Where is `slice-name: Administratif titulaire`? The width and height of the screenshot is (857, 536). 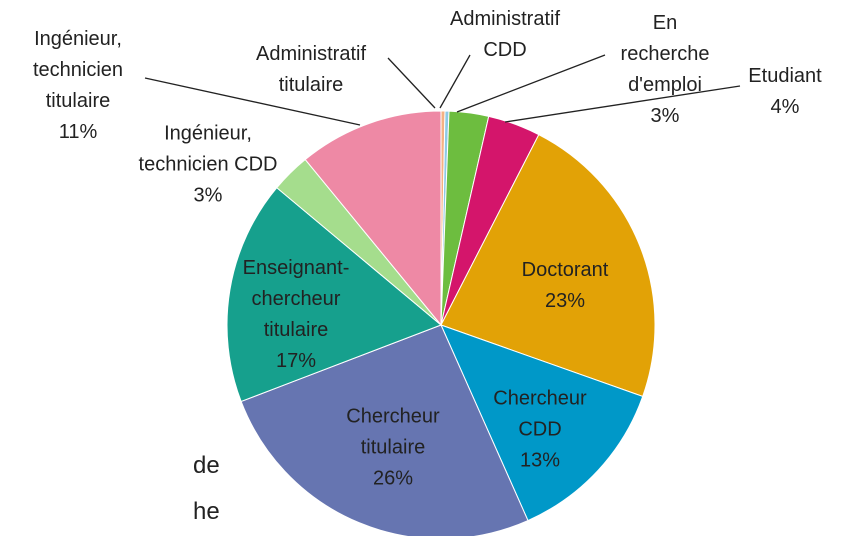 slice-name: Administratif titulaire is located at coordinates (311, 69).